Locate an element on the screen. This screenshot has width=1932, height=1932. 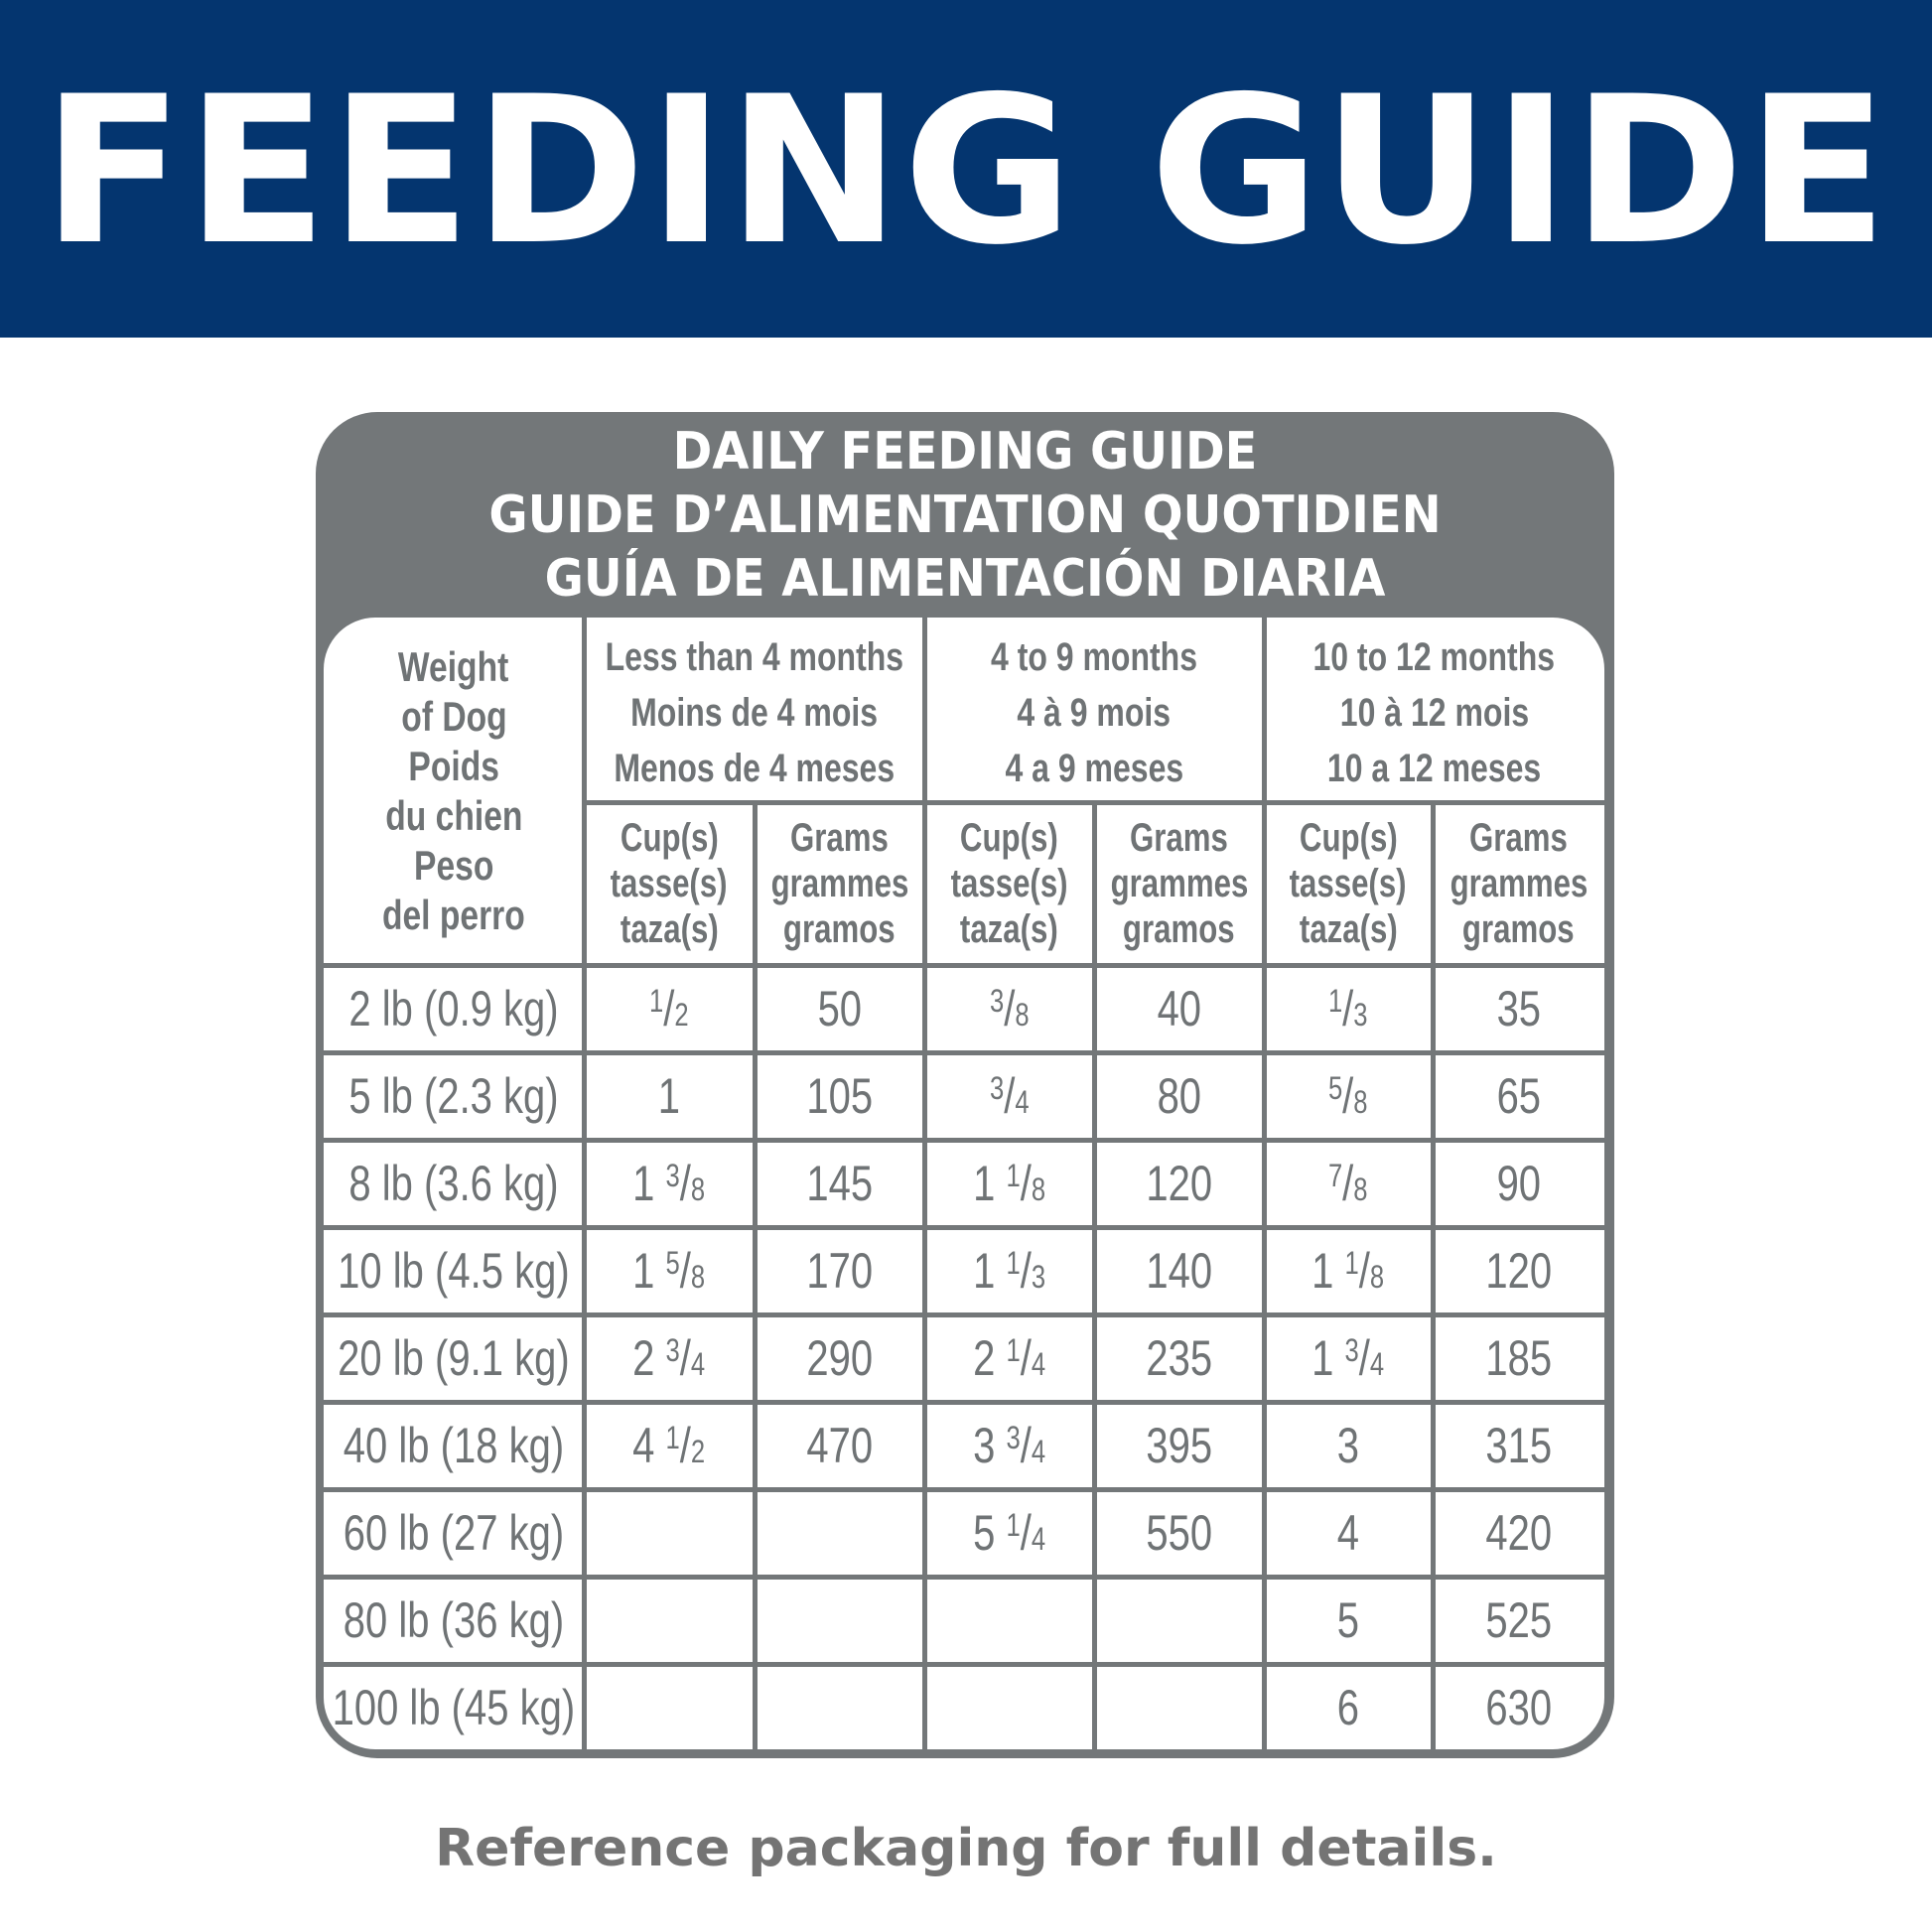
weight-value: 80 lb (36 kg) is located at coordinates (454, 1620).